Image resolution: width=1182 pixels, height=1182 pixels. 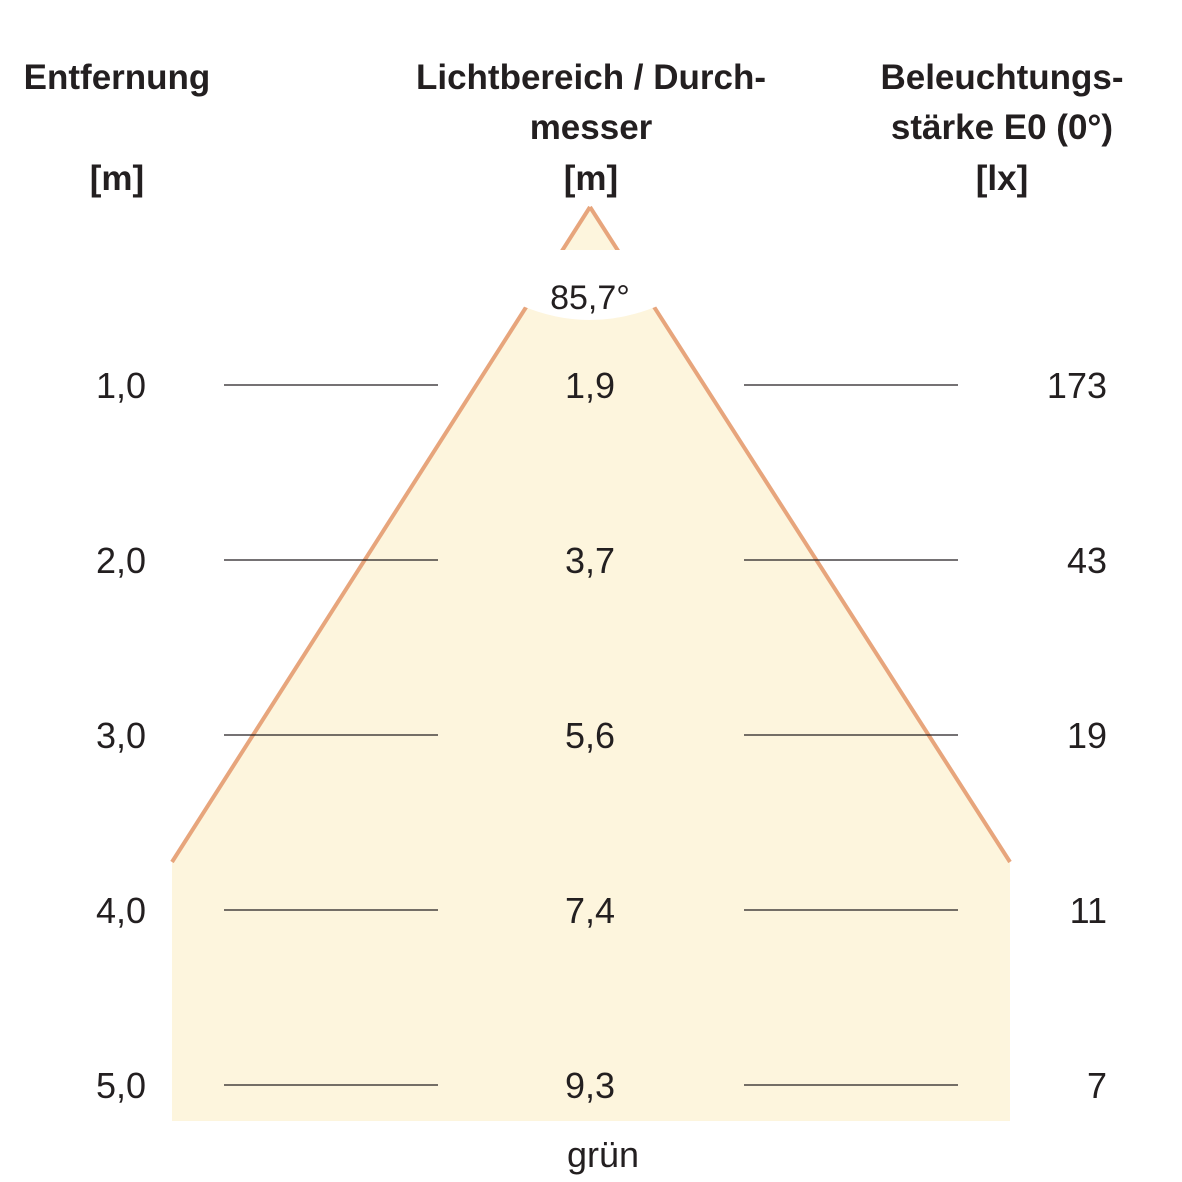 I want to click on distance-value: 3,0, so click(x=121, y=735).